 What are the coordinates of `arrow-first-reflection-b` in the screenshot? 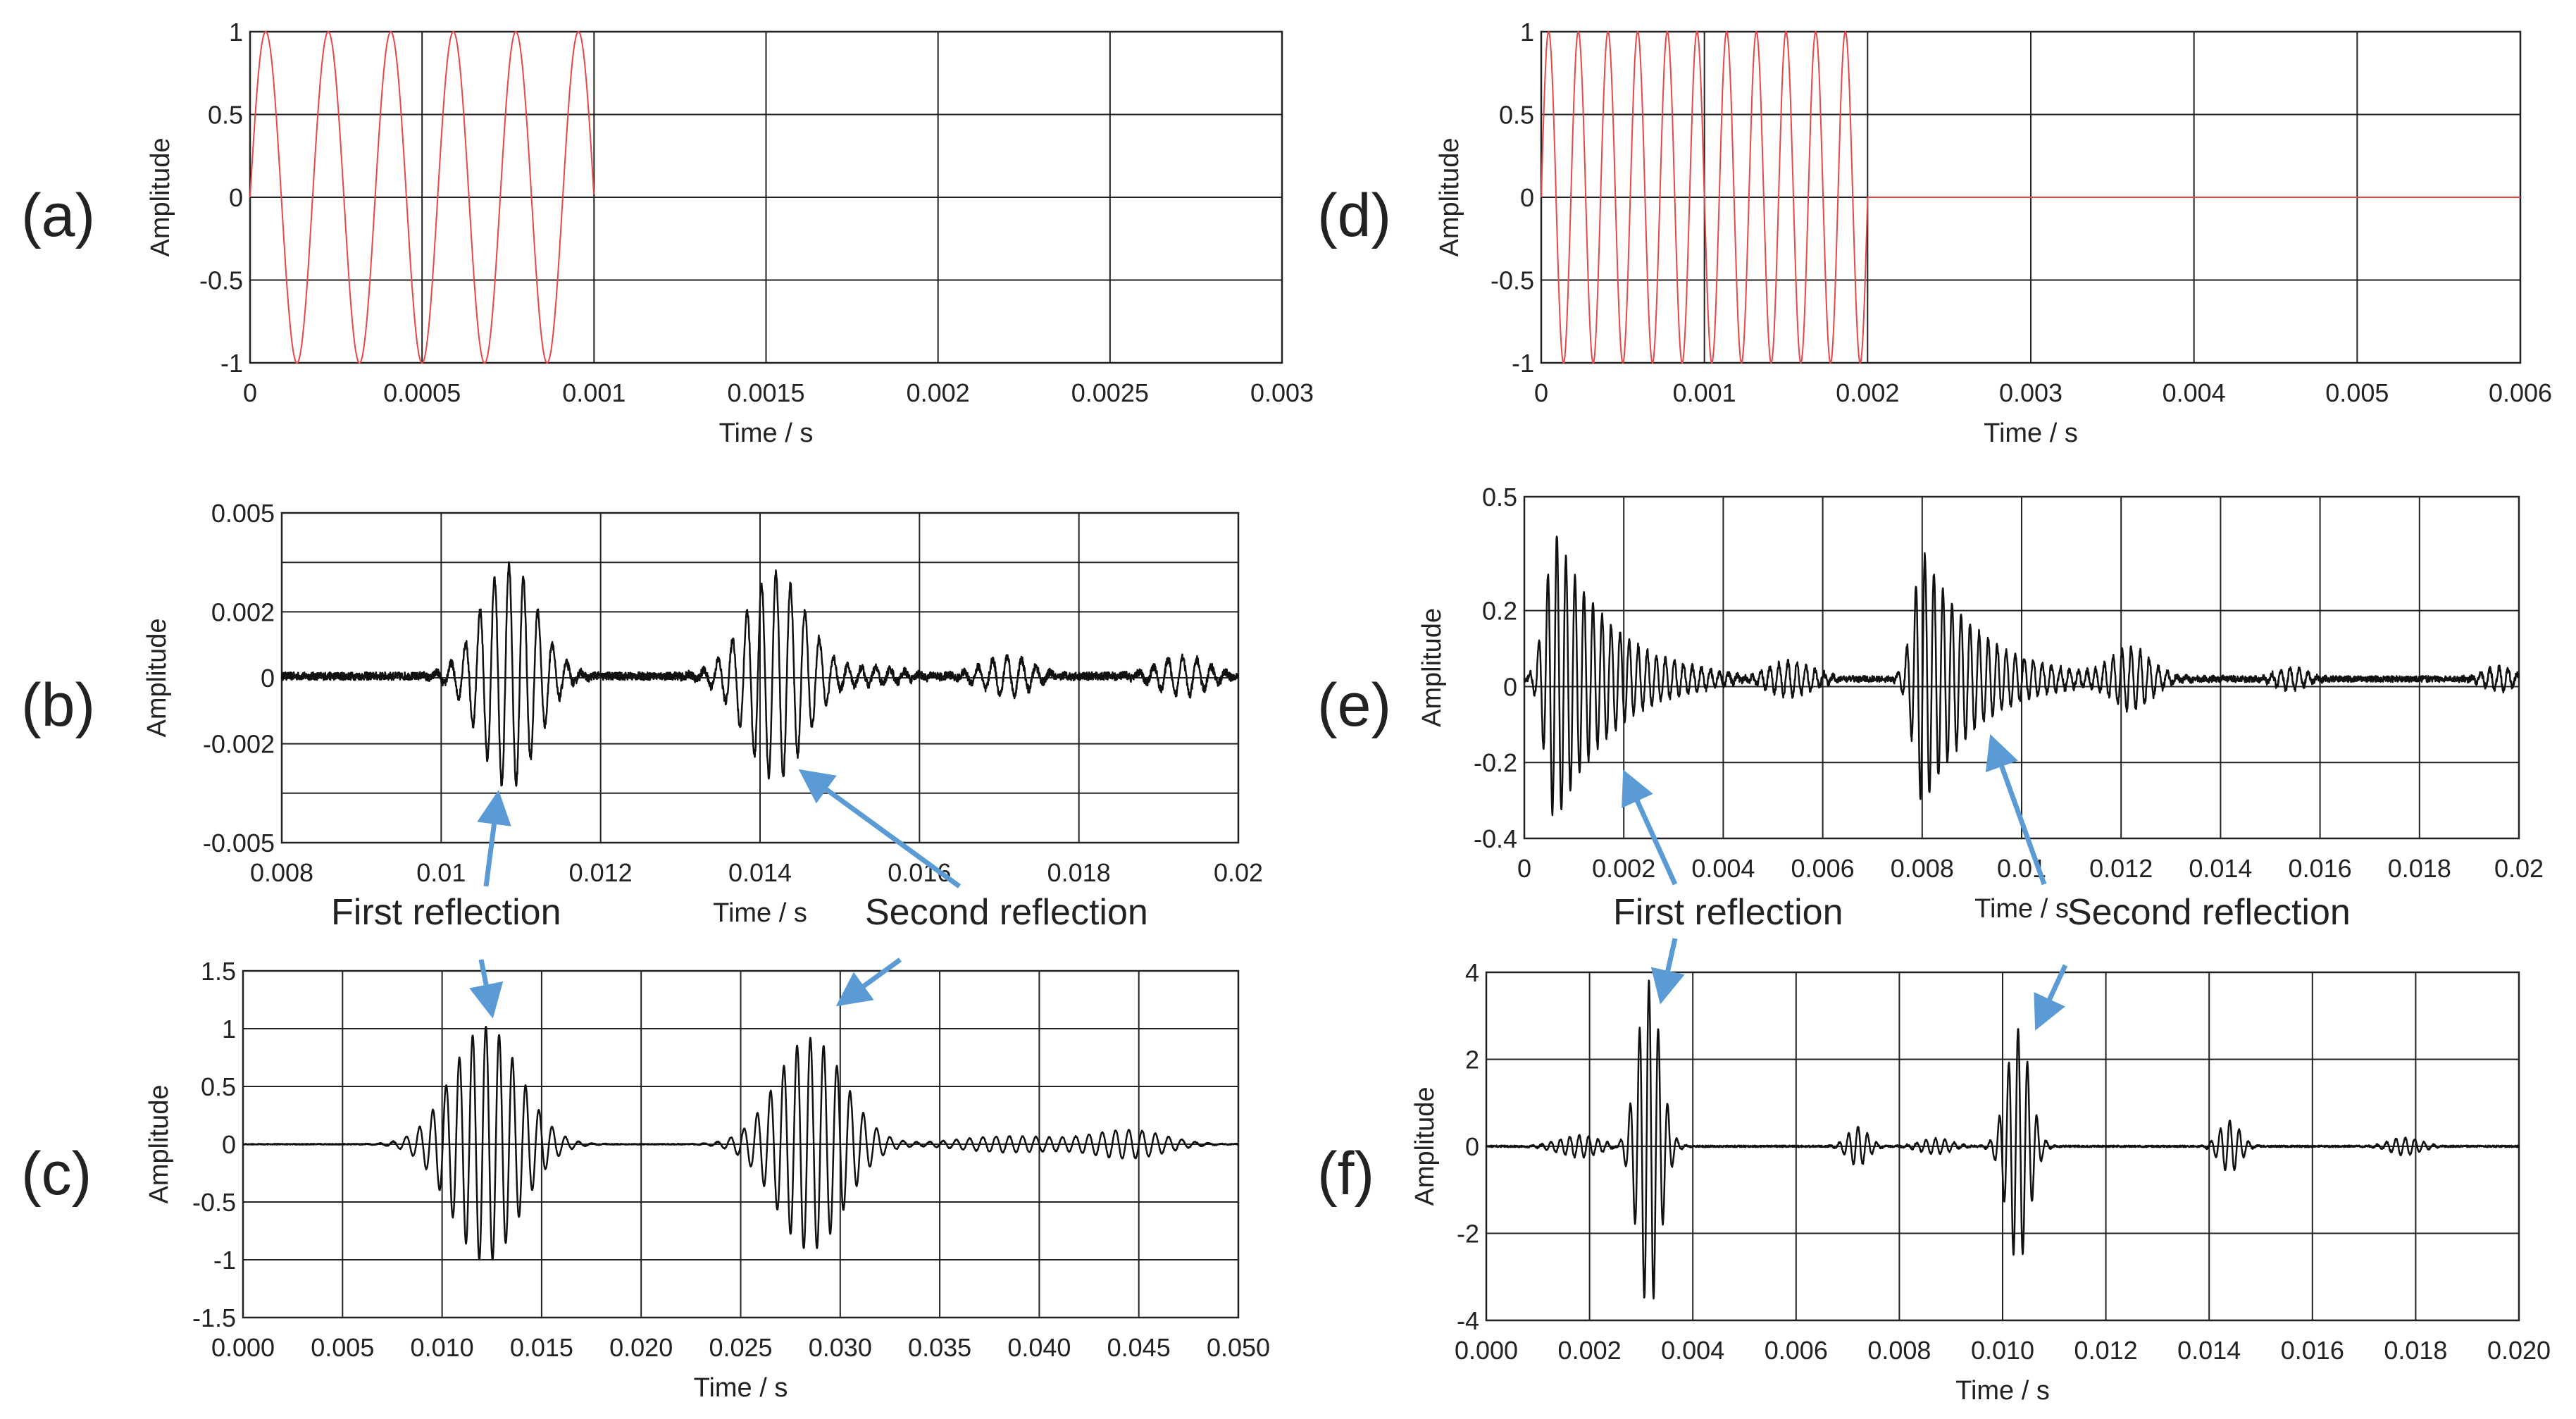 It's located at (494, 838).